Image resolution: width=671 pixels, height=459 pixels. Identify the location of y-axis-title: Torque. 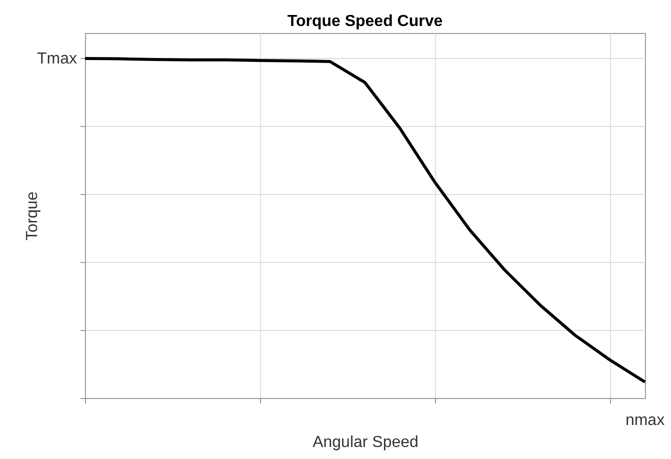
(32, 215).